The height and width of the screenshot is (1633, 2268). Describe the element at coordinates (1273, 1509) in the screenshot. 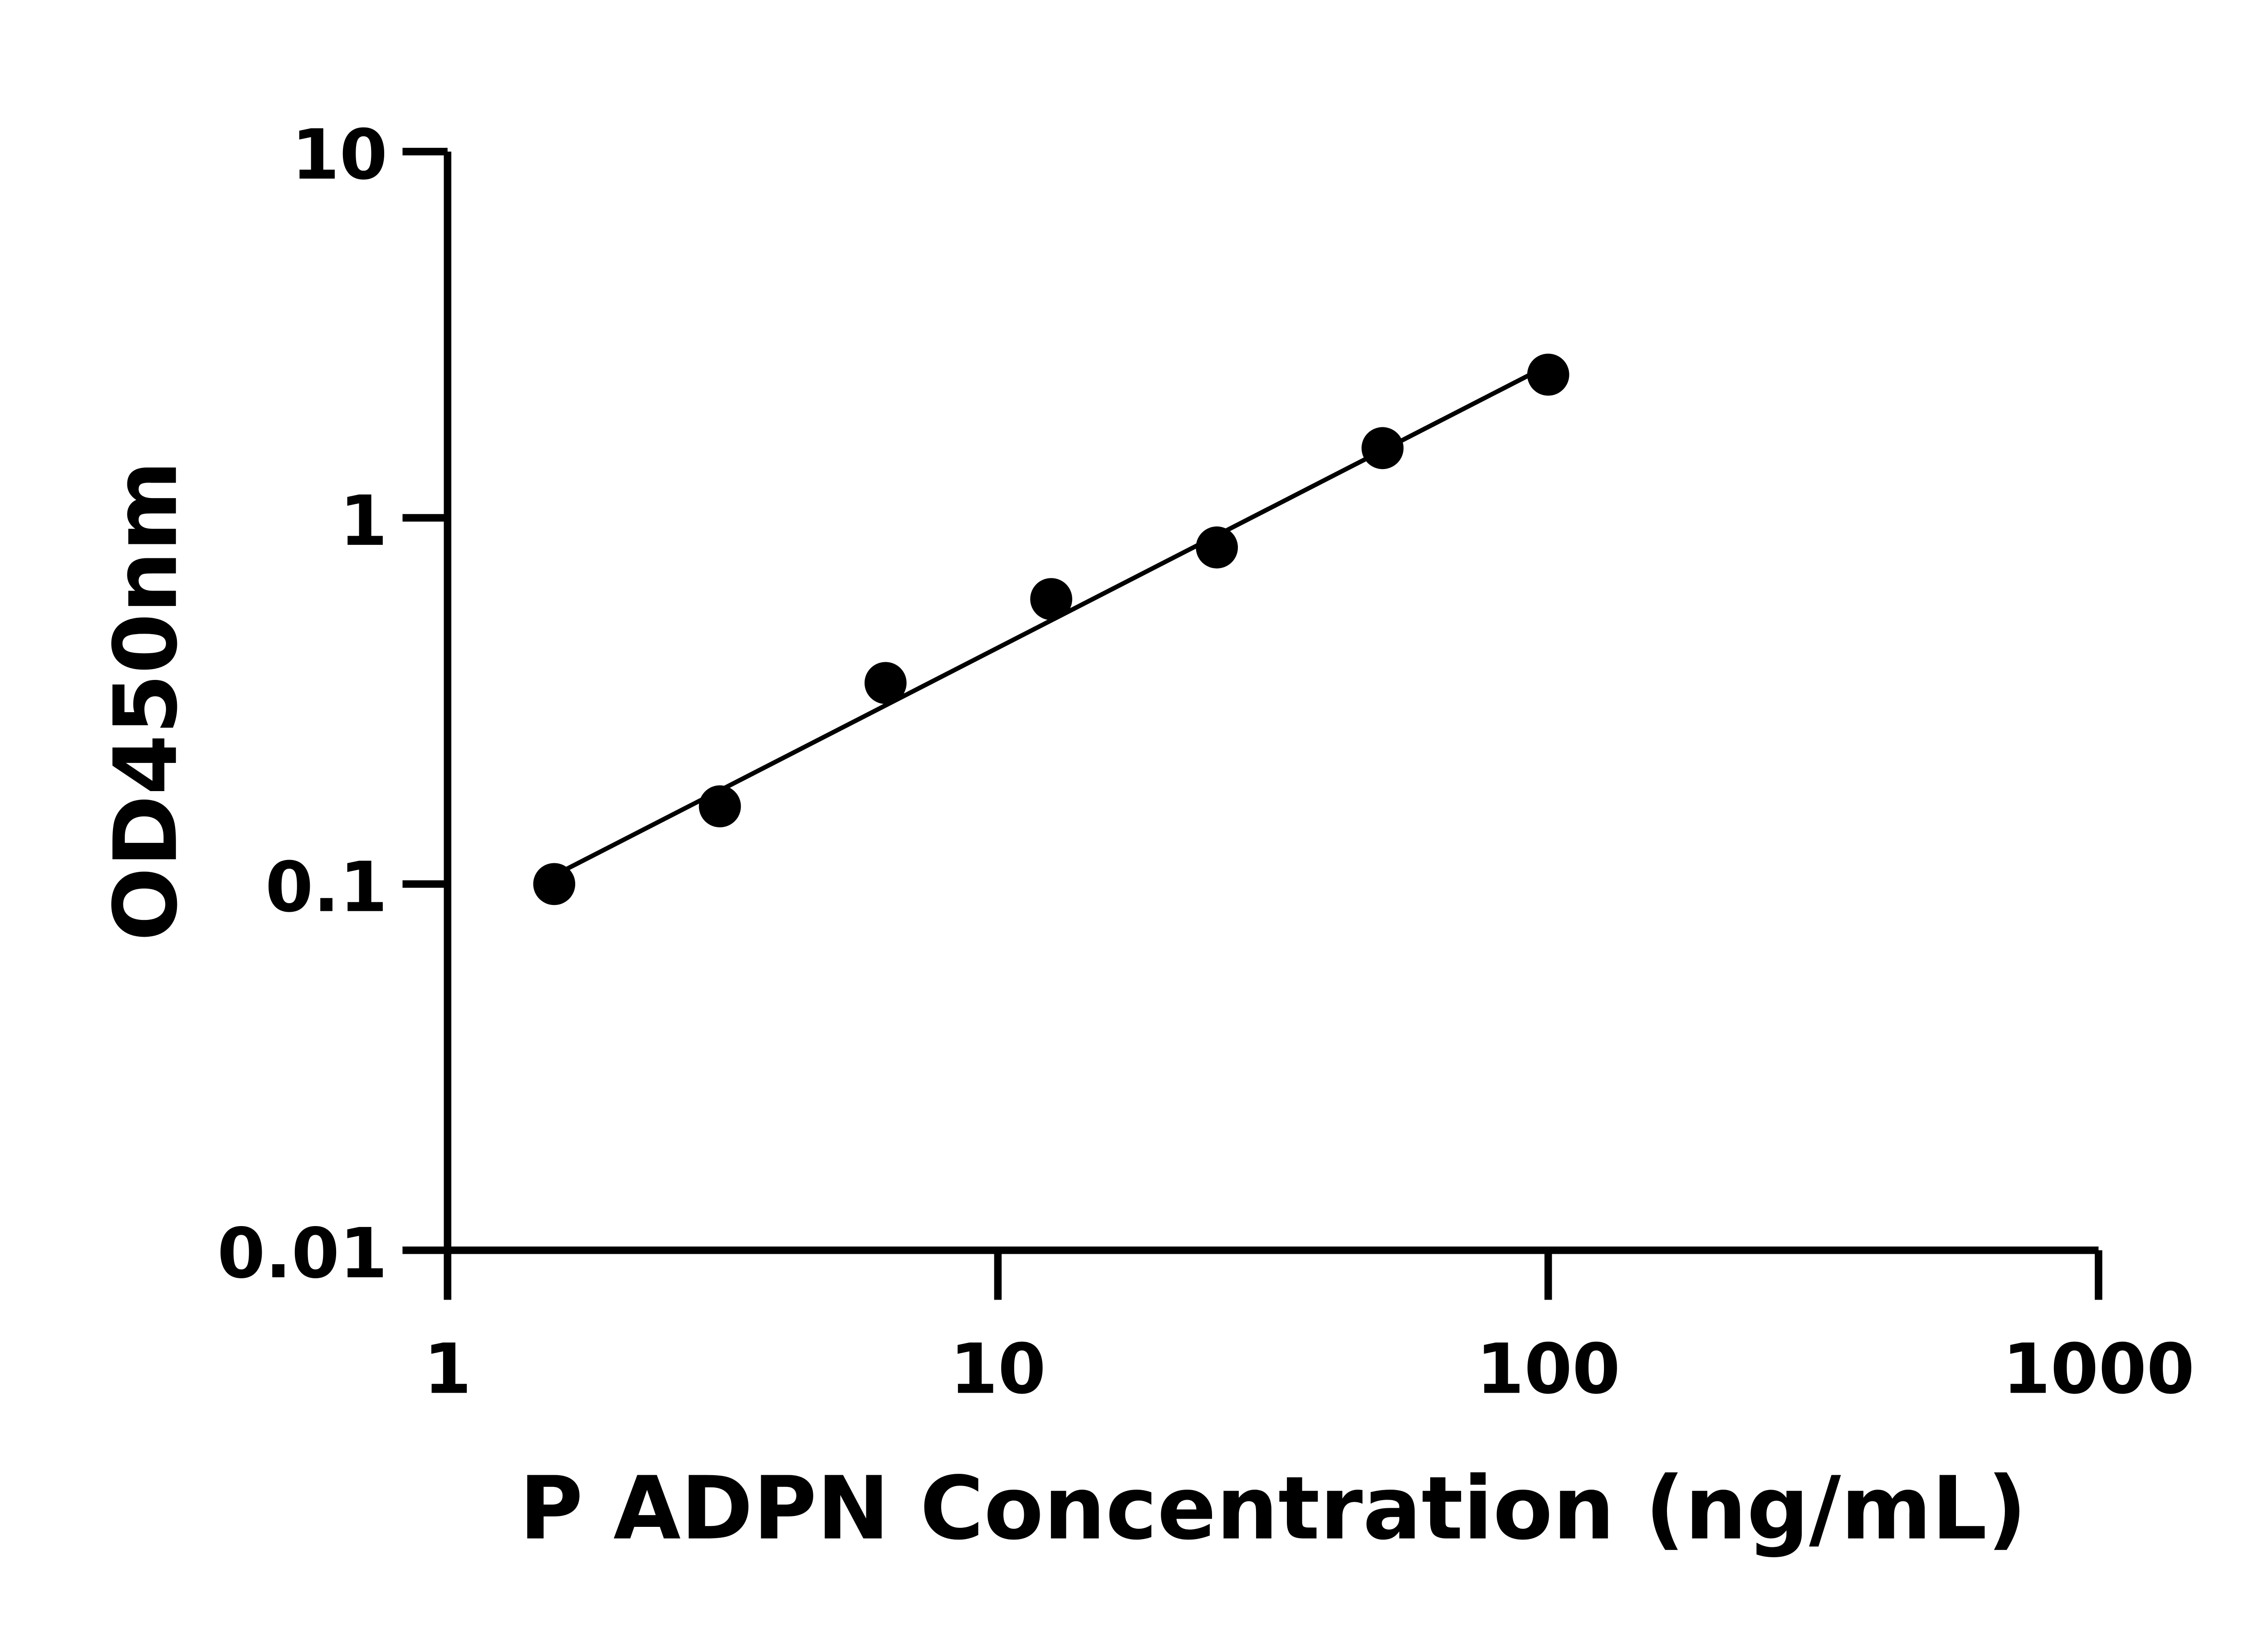

I see `x-axis-label: P ADPN Concentration (ng/mL)` at that location.